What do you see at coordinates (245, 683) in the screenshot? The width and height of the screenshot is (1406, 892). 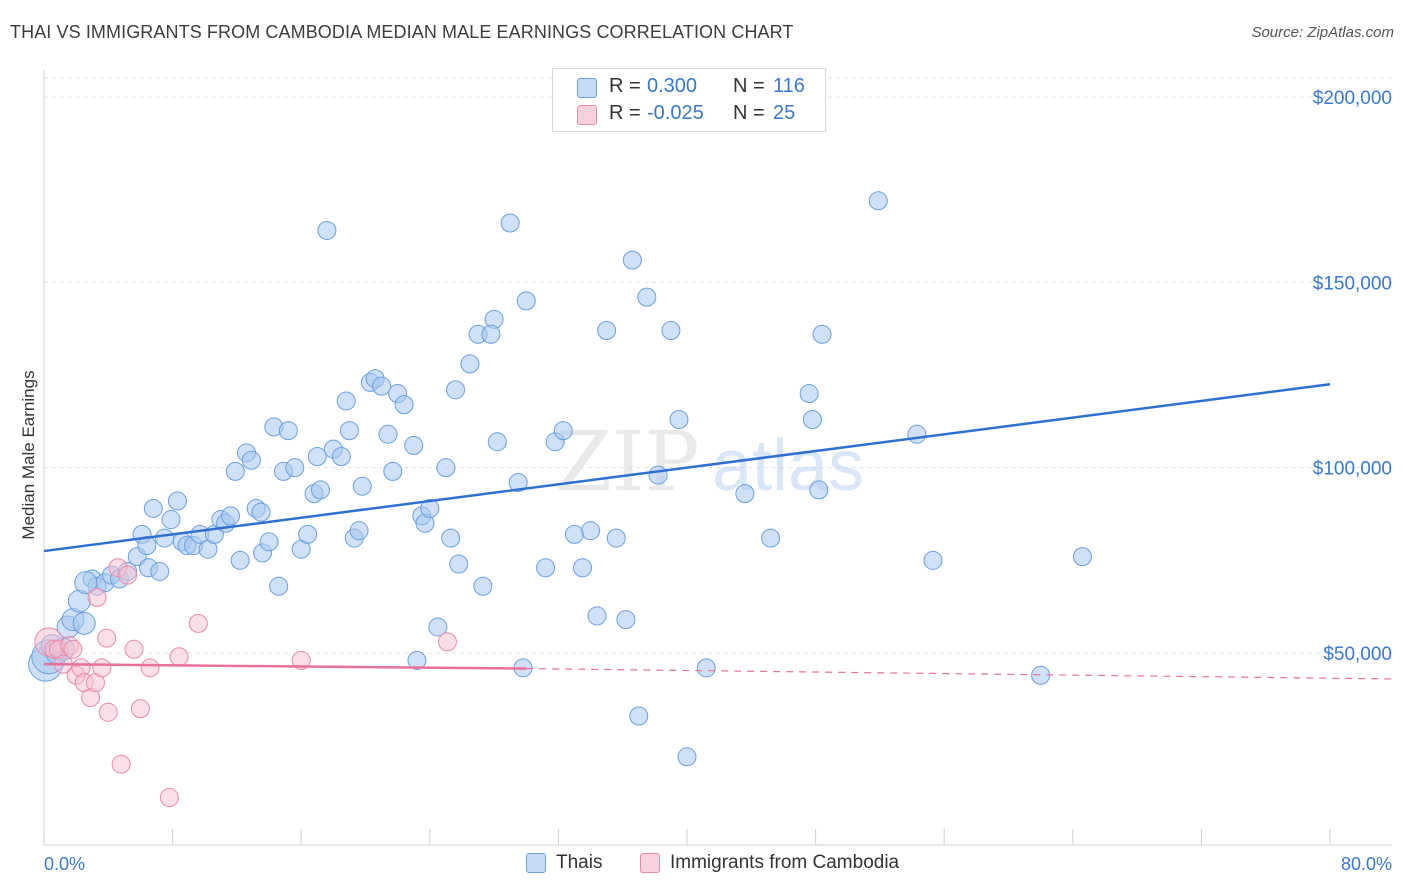 I see `series-cambodia` at bounding box center [245, 683].